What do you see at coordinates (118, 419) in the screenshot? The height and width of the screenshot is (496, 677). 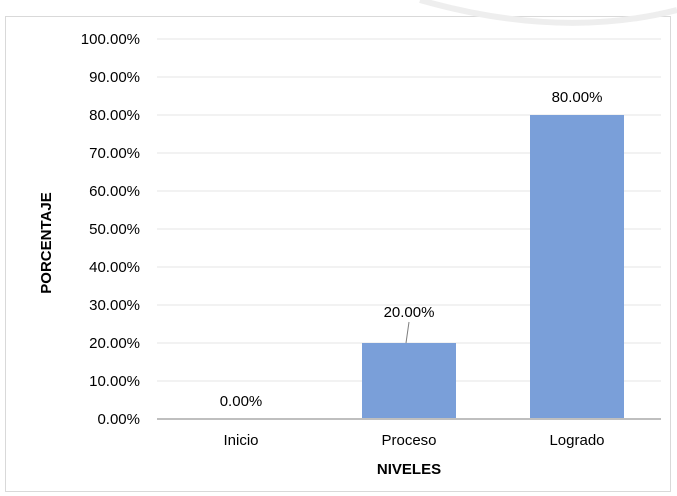 I see `y-tick-label: 0.00%` at bounding box center [118, 419].